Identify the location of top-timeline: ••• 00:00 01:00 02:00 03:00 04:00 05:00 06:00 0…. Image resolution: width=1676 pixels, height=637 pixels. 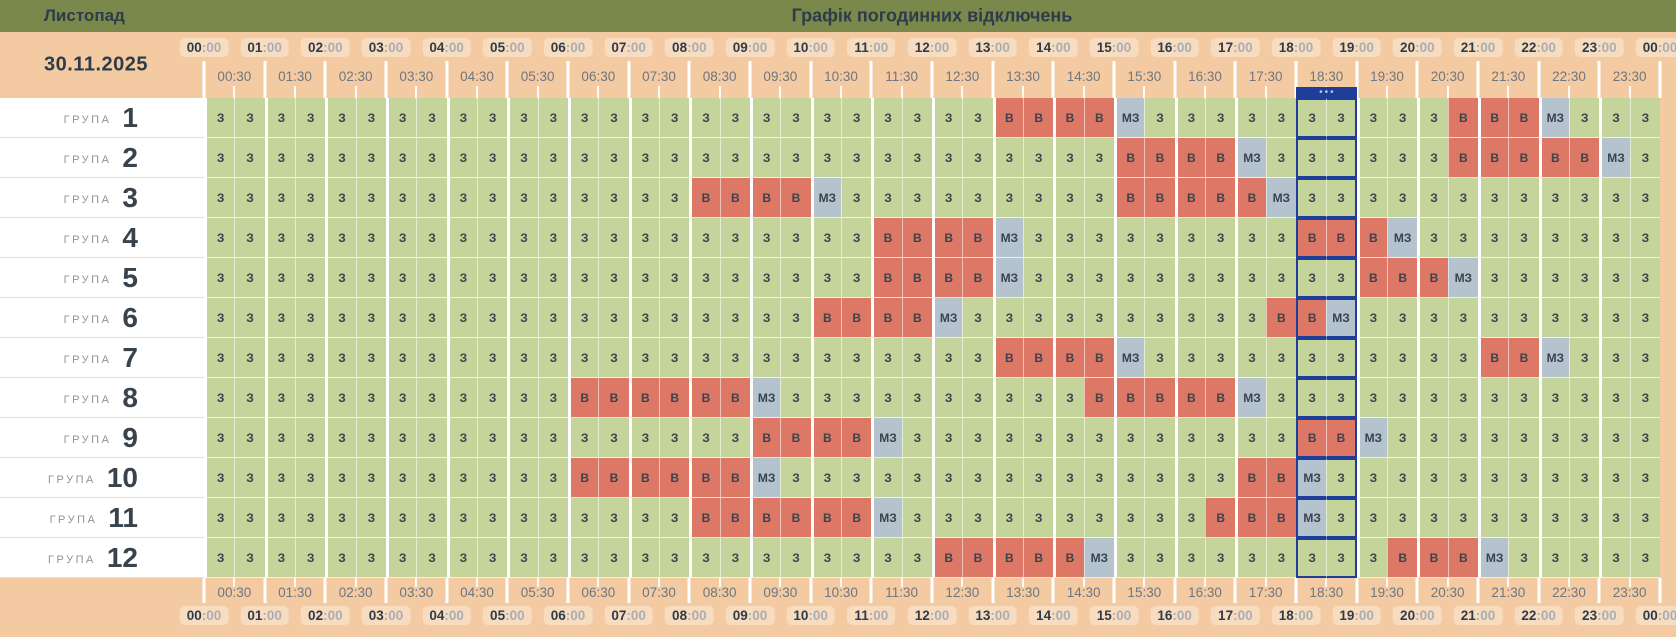
(927, 65).